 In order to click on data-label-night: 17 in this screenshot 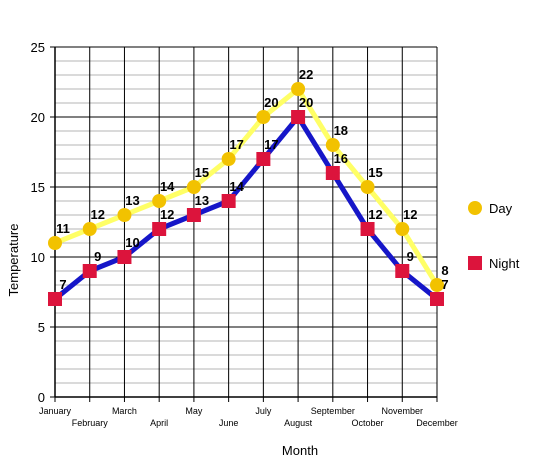, I will do `click(271, 144)`.